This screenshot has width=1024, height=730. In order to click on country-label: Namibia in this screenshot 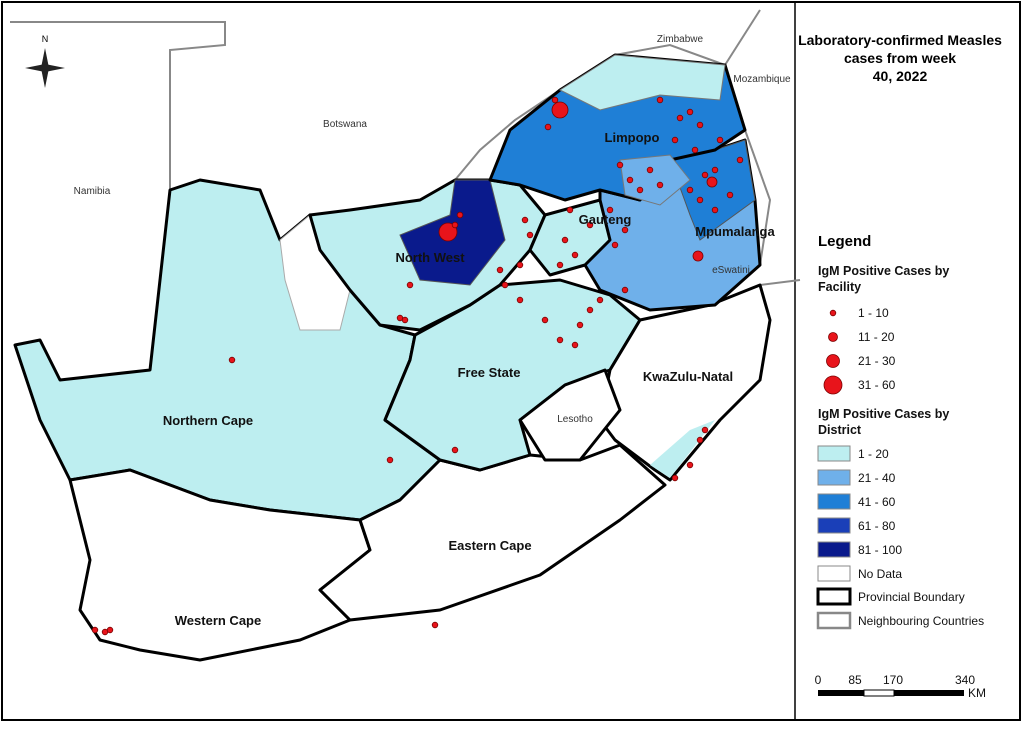, I will do `click(92, 191)`.